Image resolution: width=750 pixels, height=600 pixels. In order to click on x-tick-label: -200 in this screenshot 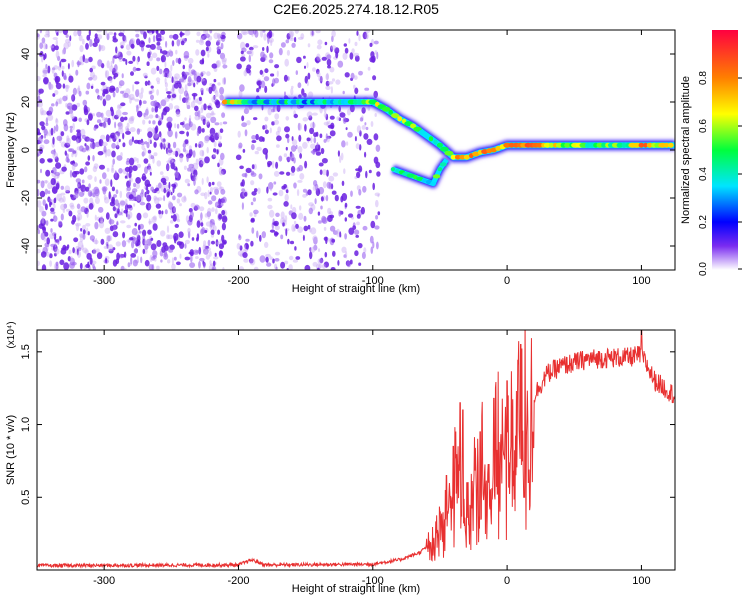, I will do `click(238, 281)`.